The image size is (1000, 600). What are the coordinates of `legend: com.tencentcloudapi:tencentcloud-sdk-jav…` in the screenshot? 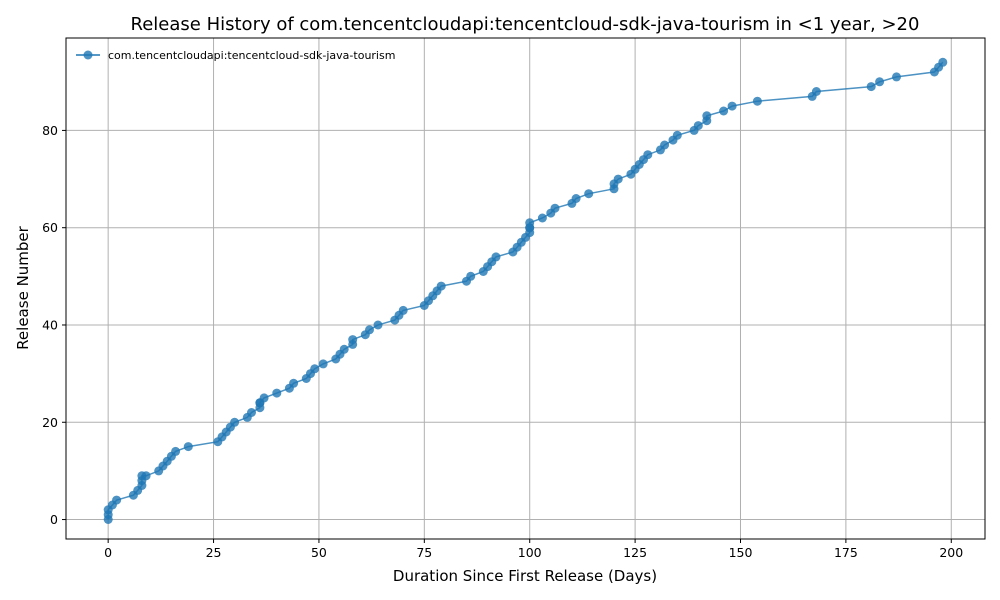 It's located at (235, 55).